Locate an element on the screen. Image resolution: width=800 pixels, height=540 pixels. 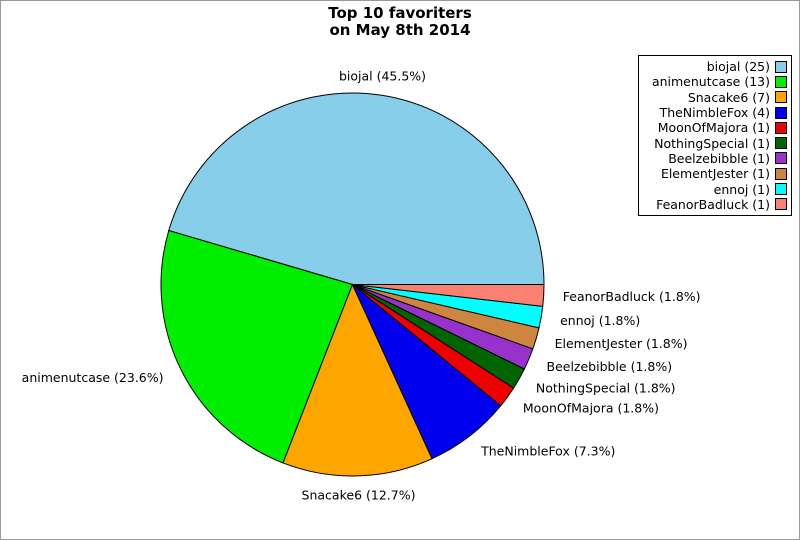
legend-item-beelzebibble: Beelzebibble (1) is located at coordinates (715, 158).